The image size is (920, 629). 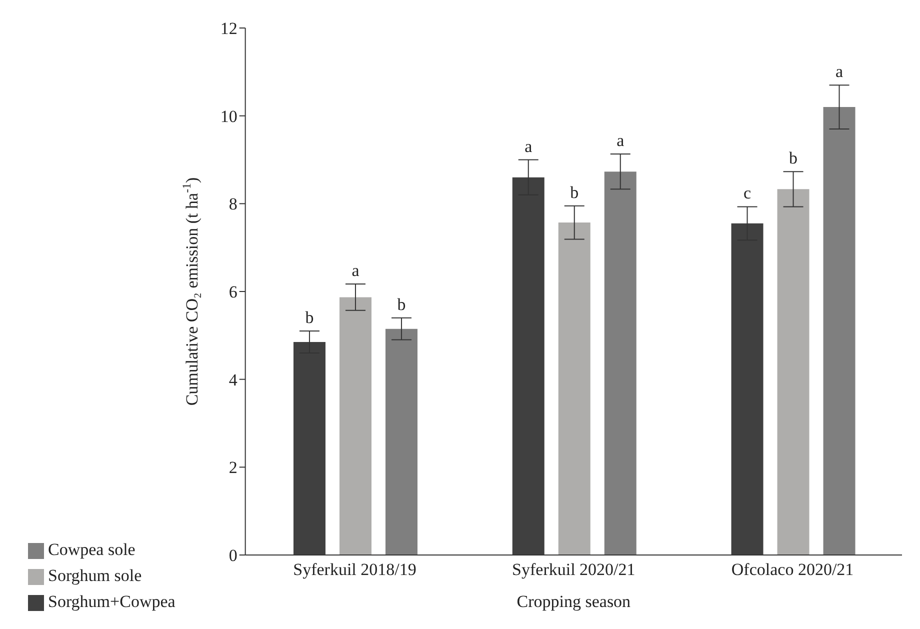 What do you see at coordinates (229, 116) in the screenshot?
I see `y-tick-label: 10` at bounding box center [229, 116].